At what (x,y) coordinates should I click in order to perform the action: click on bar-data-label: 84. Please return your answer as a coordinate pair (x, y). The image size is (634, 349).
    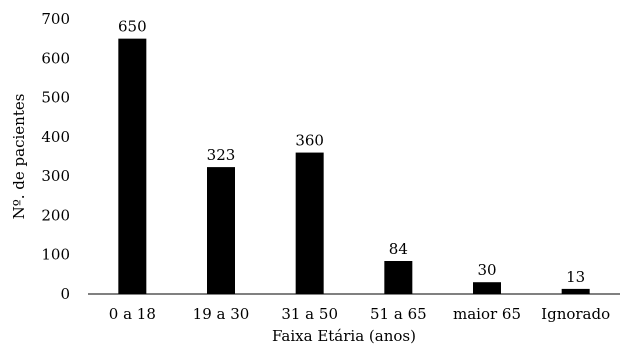
    Looking at the image, I should click on (398, 249).